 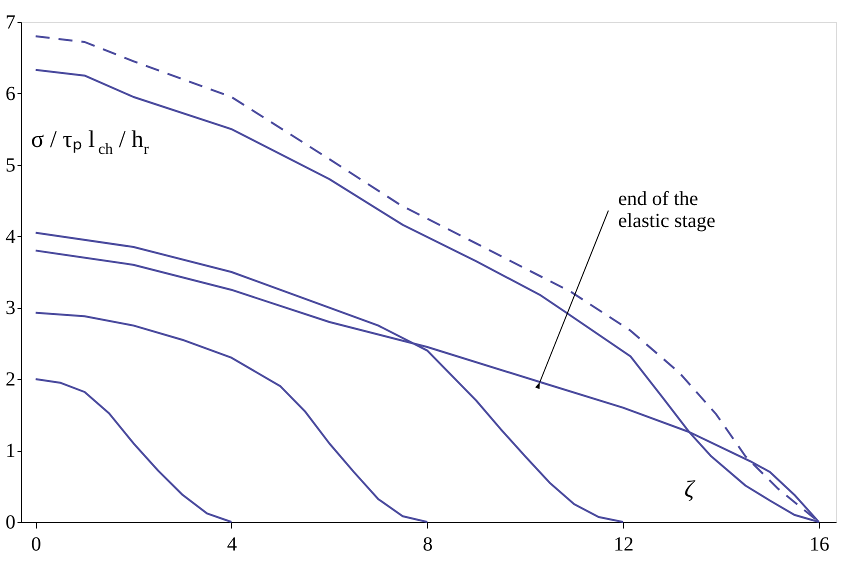 What do you see at coordinates (36, 545) in the screenshot?
I see `x-tick-label: 0` at bounding box center [36, 545].